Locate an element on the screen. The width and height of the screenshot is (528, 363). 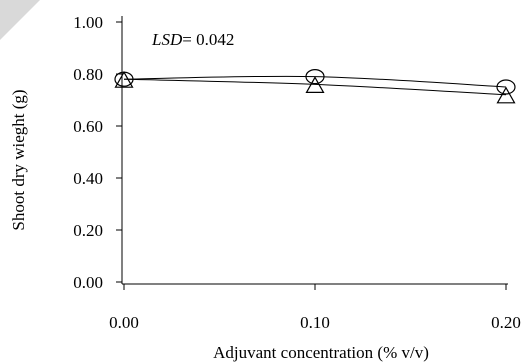
y-tick-label: 0.80 is located at coordinates (88, 74).